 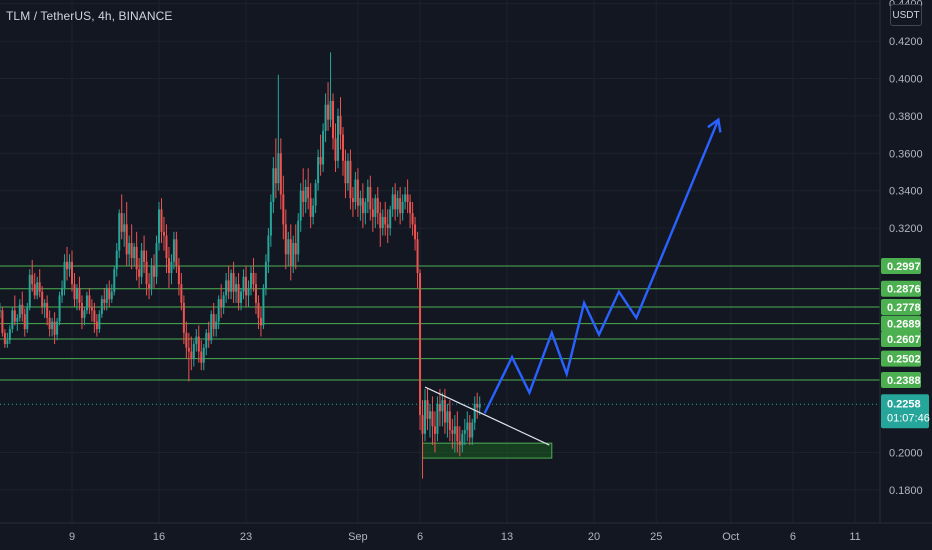 What do you see at coordinates (72, 537) in the screenshot?
I see `time-tick-label: 9` at bounding box center [72, 537].